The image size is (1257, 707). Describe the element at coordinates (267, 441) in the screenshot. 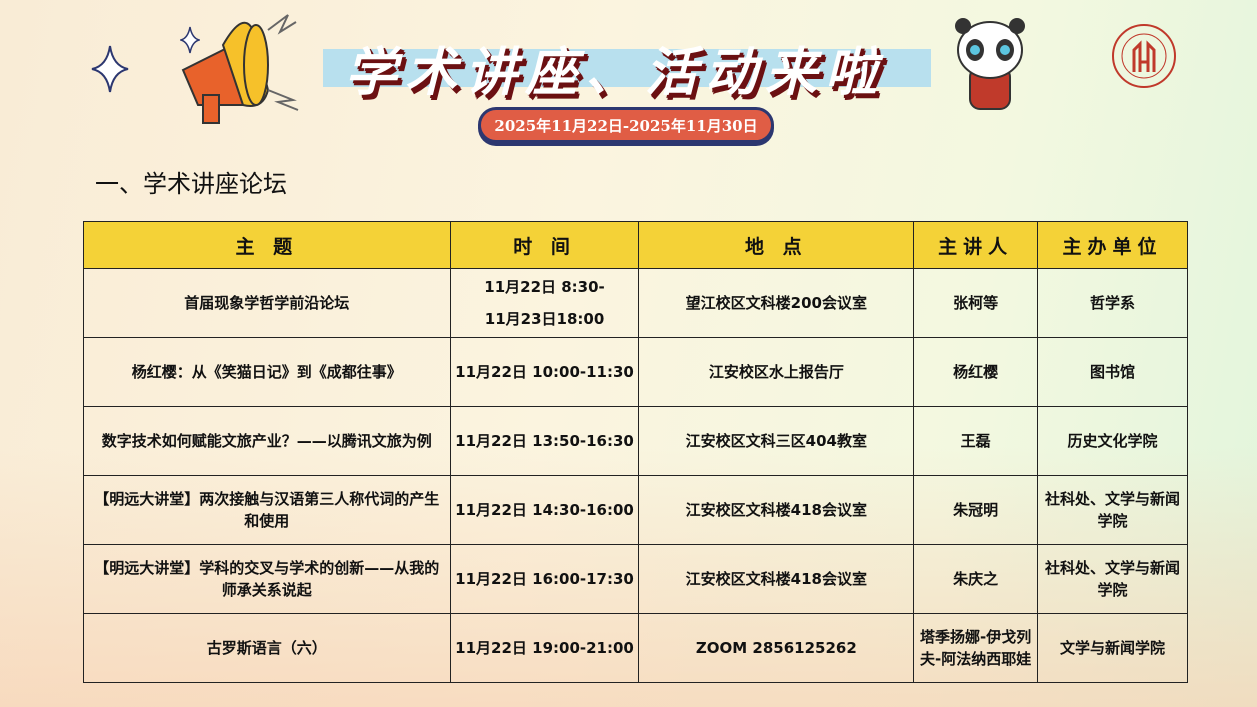

I see `topic-cell: 数字技术如何赋能文旅产业？——以腾讯文旅为例` at that location.